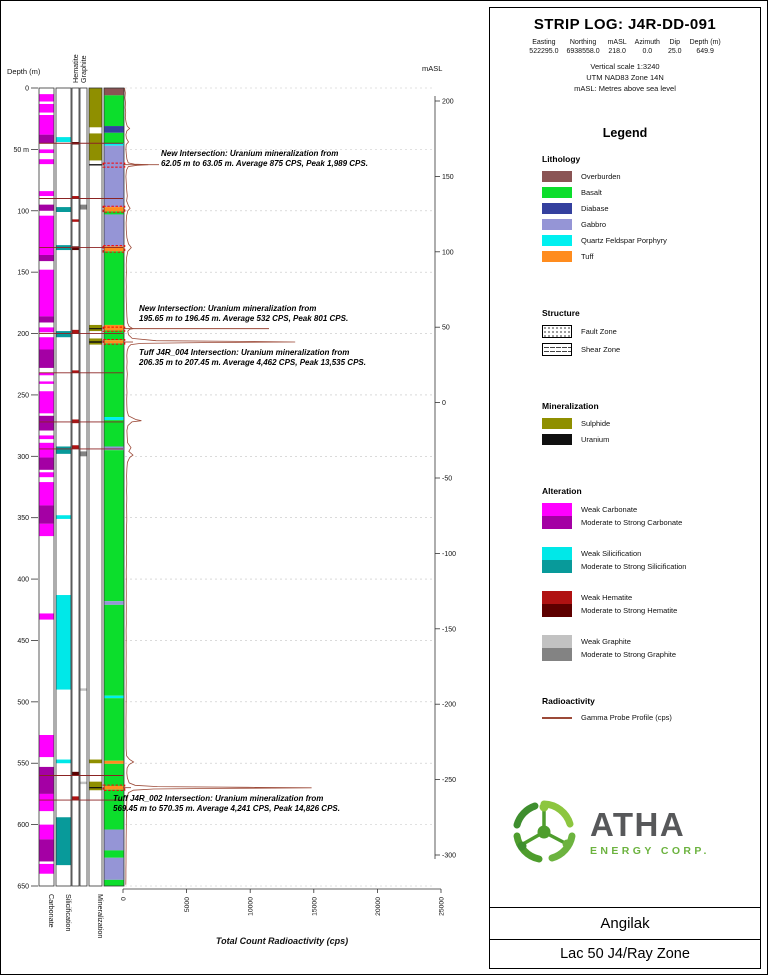 This screenshot has width=768, height=975. I want to click on graphite-swatch, so click(557, 648).